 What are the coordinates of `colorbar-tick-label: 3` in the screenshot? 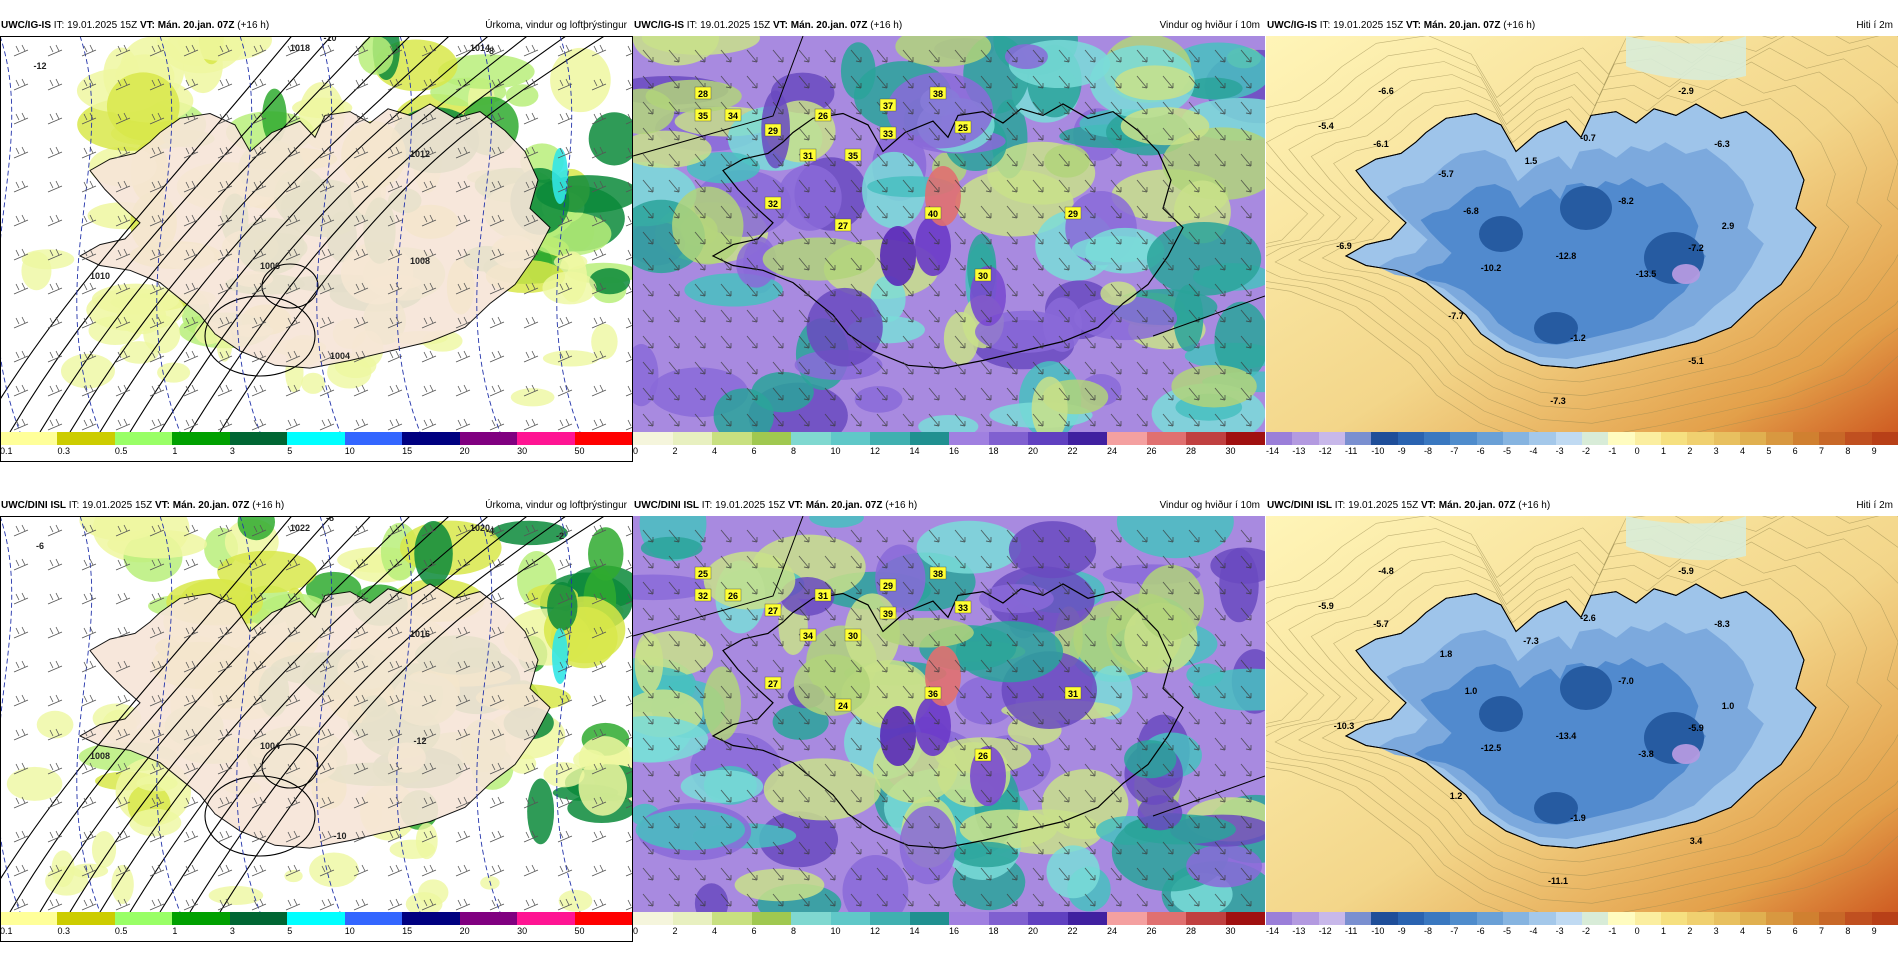 It's located at (1716, 451).